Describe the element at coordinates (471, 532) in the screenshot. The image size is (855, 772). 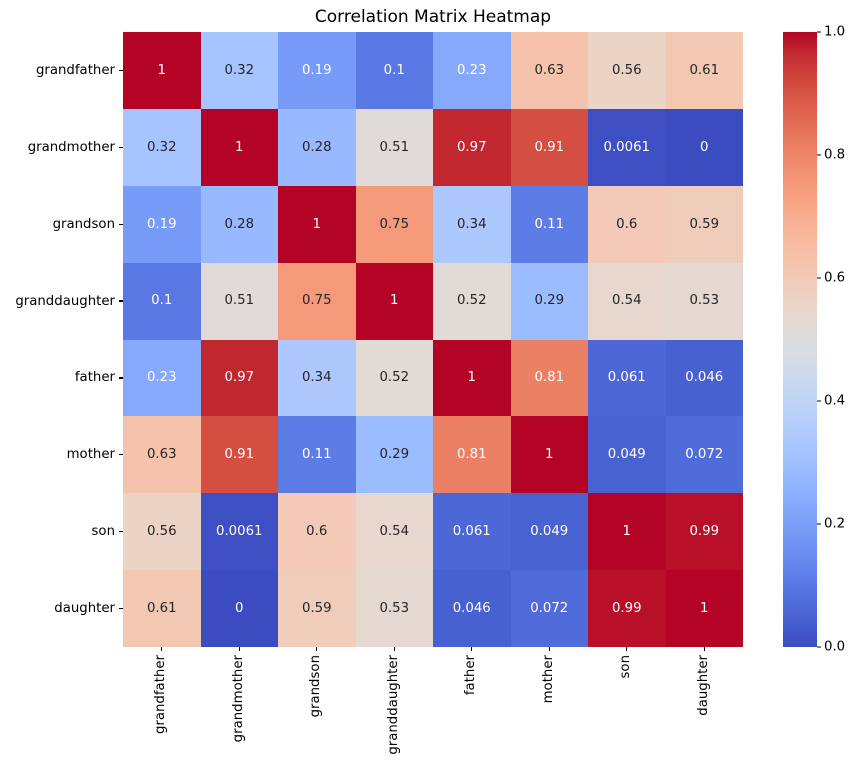
I see `cell-value: 0.061` at that location.